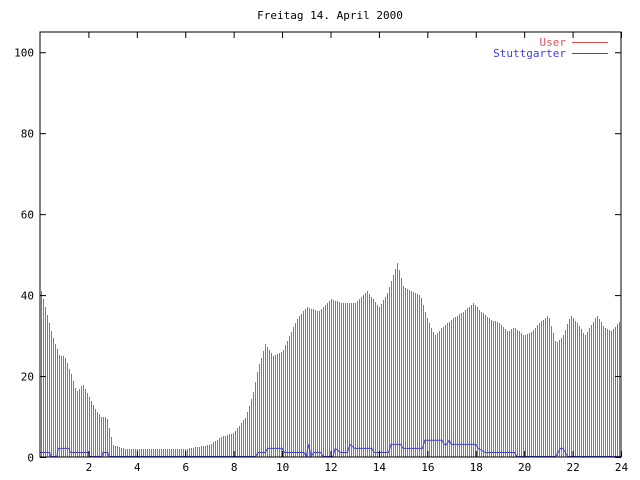 This screenshot has width=640, height=480. What do you see at coordinates (234, 467) in the screenshot?
I see `x-tick-label: 8` at bounding box center [234, 467].